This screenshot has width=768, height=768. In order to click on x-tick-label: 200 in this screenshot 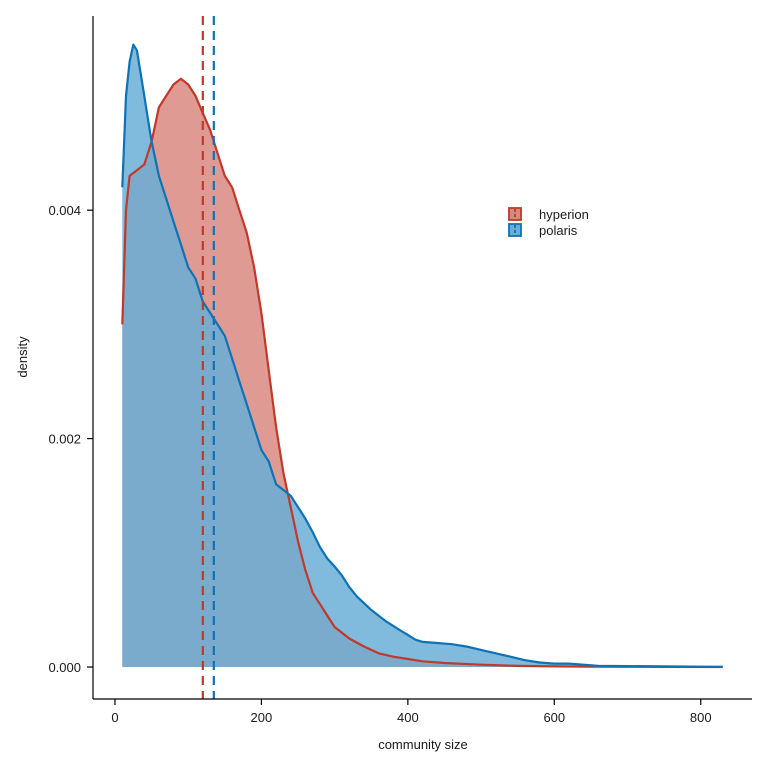, I will do `click(262, 717)`.